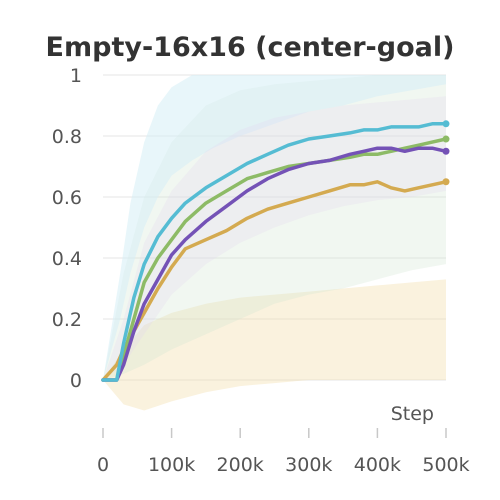  I want to click on x-axis-label: Step, so click(412, 414).